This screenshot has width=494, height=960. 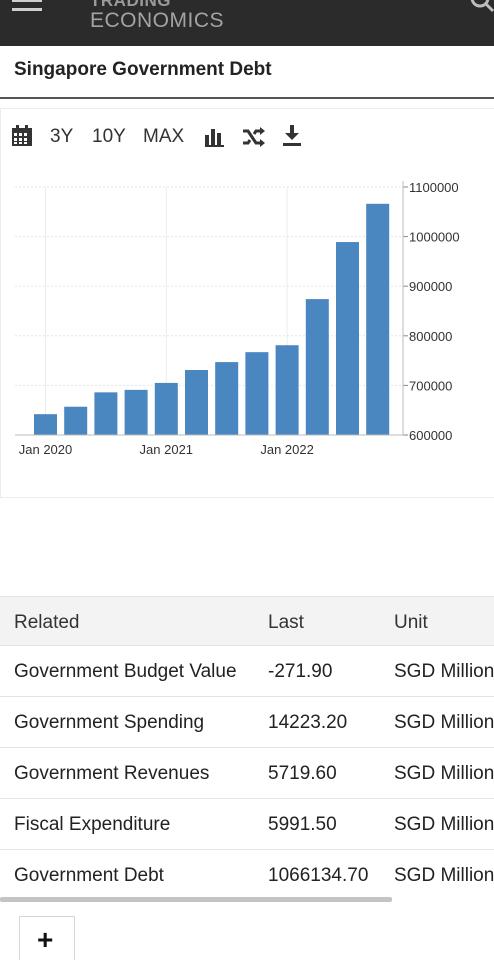 I want to click on row-last: 1066134.70, so click(x=318, y=875).